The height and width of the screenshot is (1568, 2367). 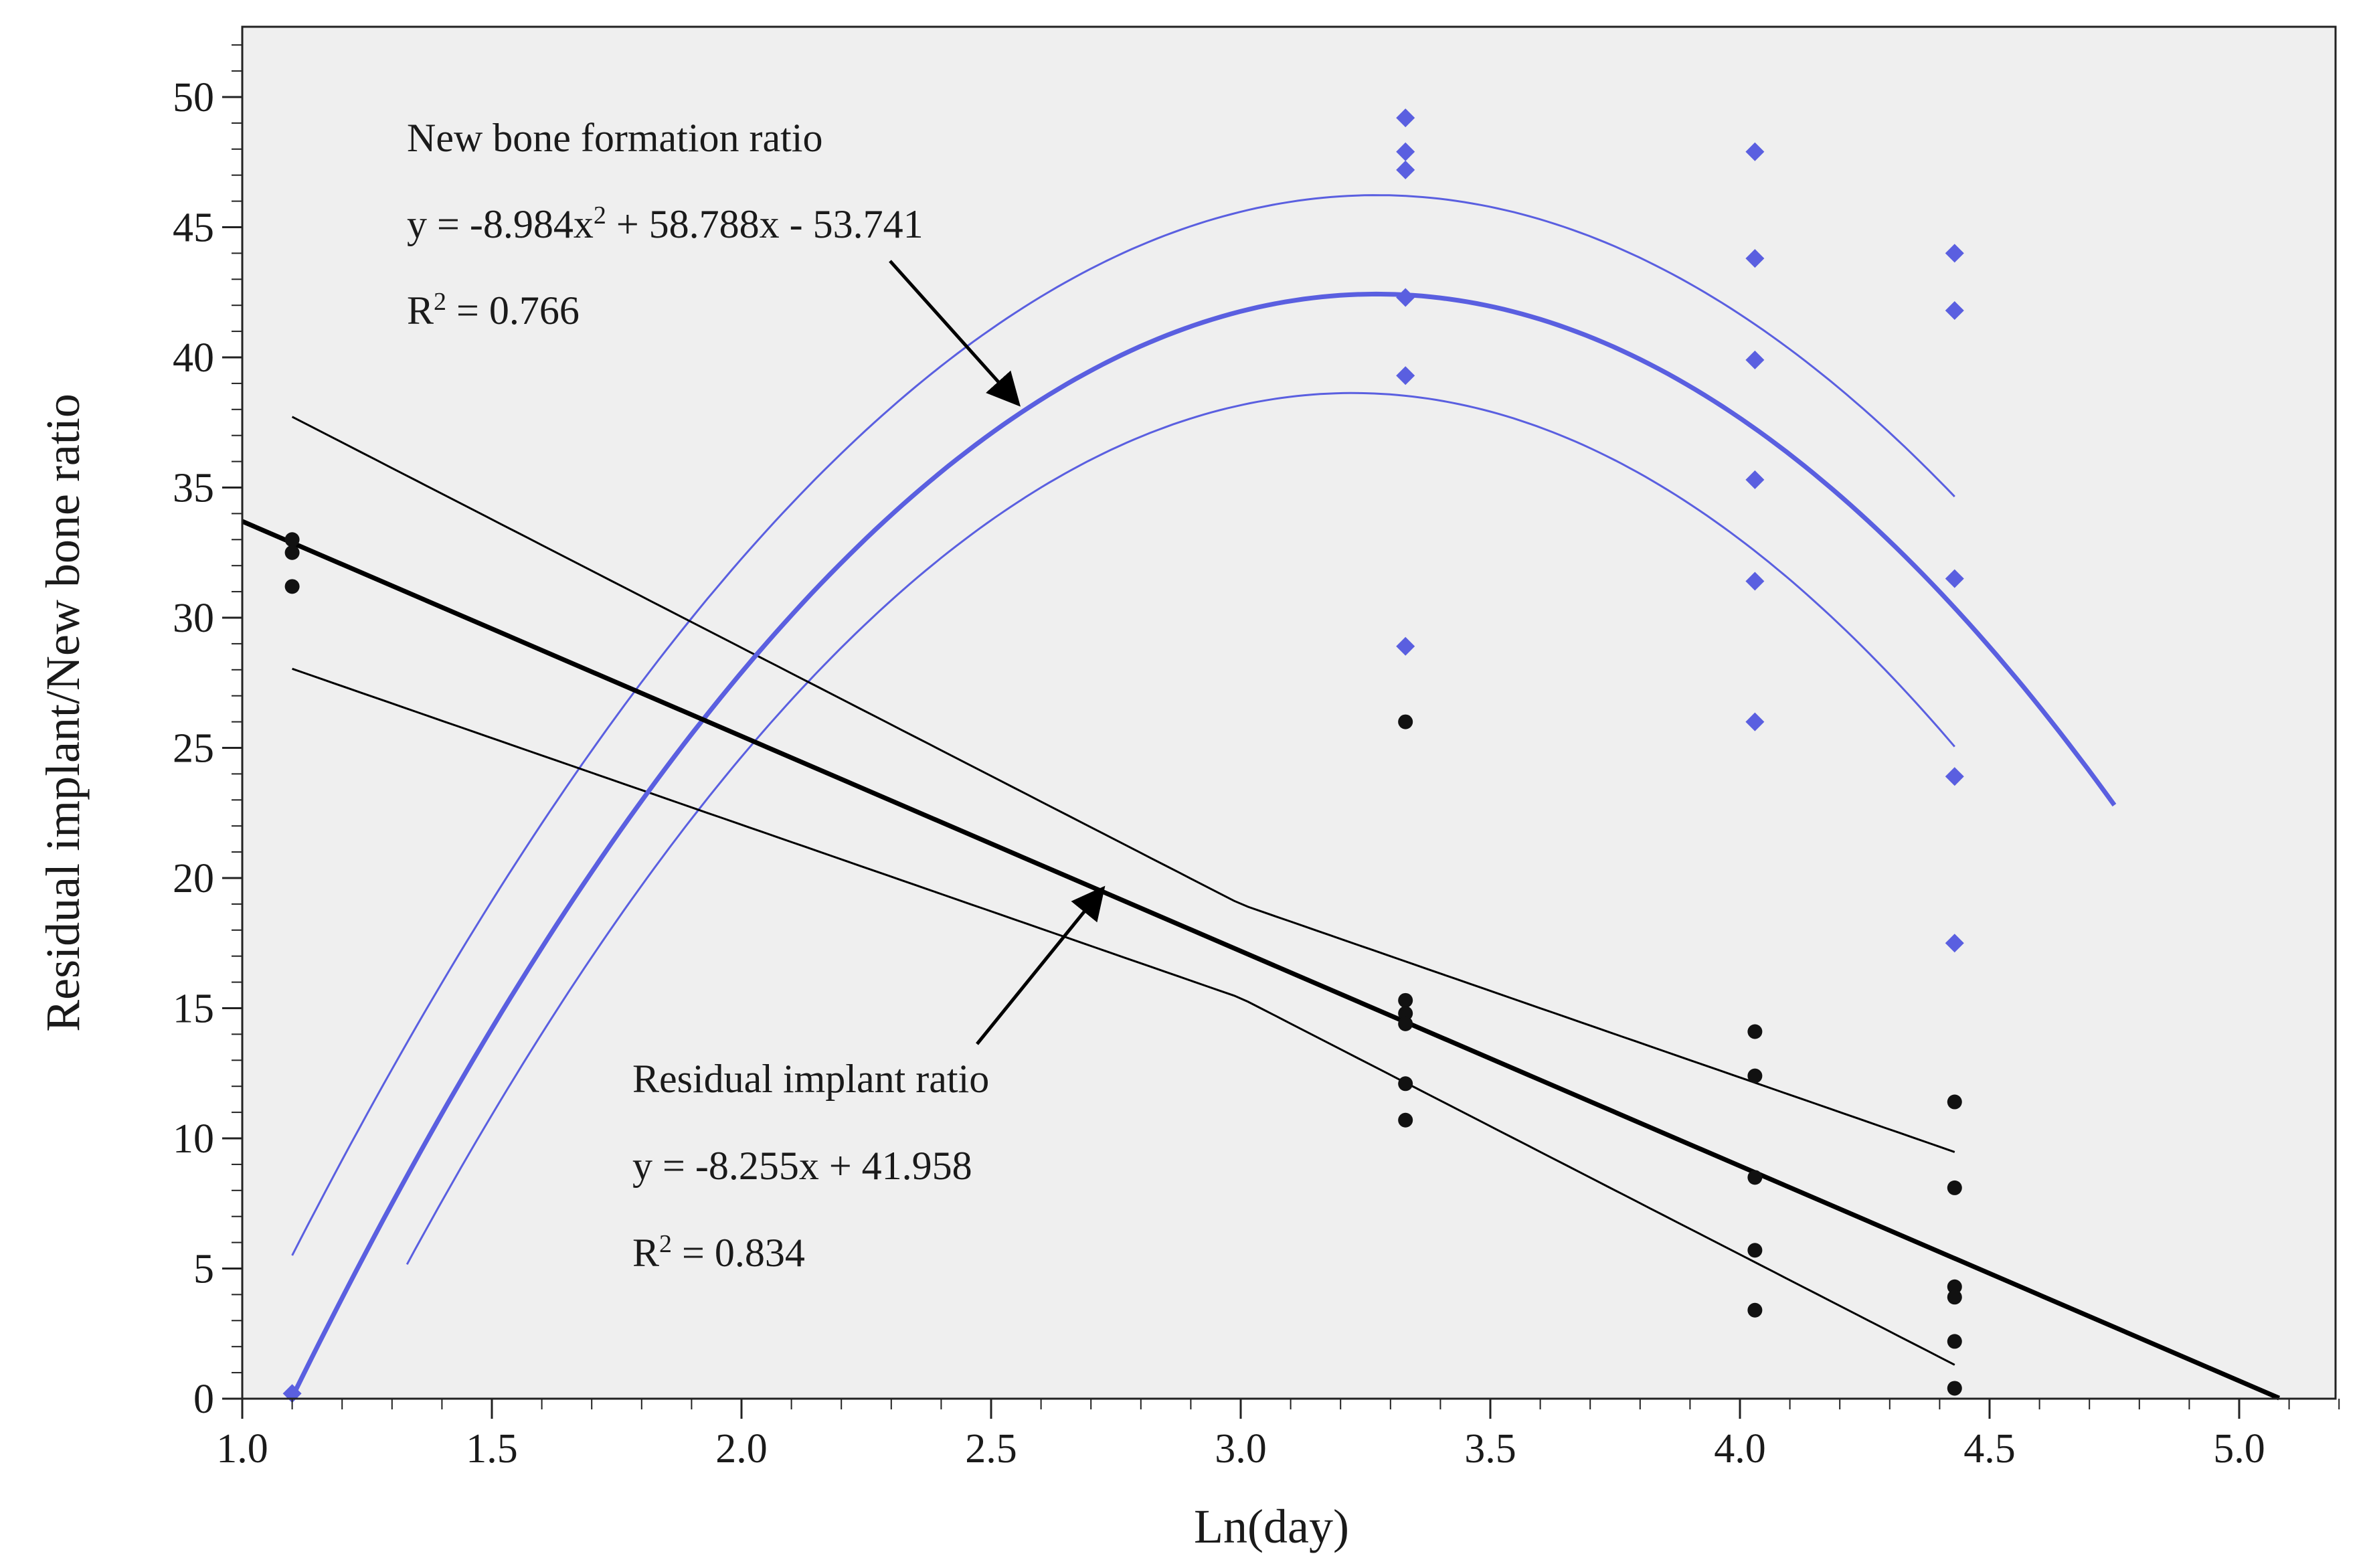 What do you see at coordinates (1490, 1449) in the screenshot?
I see `x-tick-label: 3.5` at bounding box center [1490, 1449].